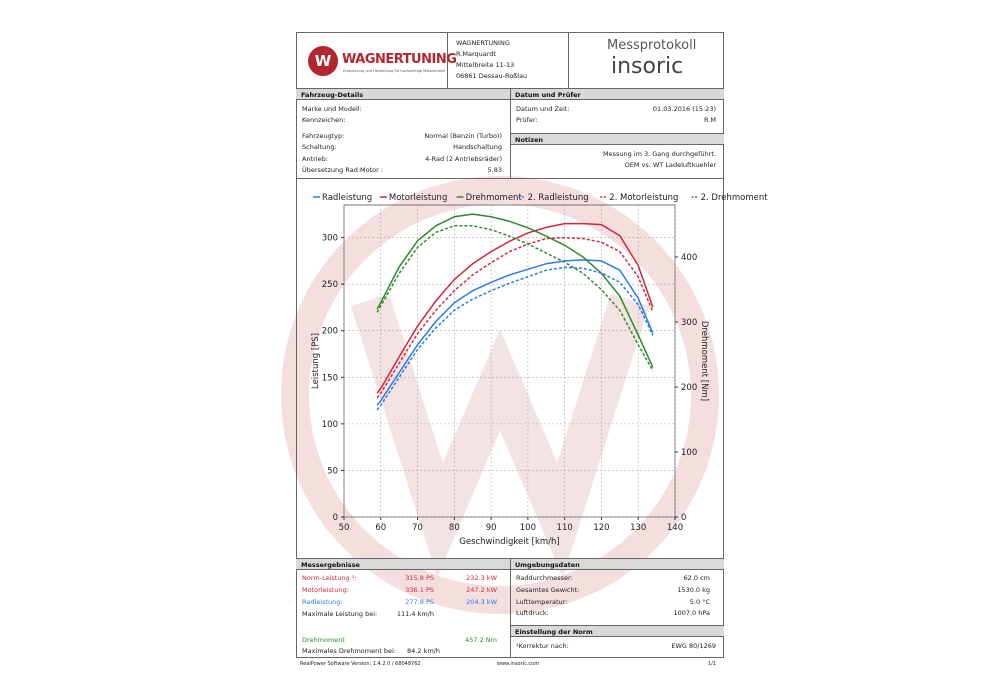 The image size is (1000, 690). I want to click on y2-tick-label: 0, so click(683, 518).